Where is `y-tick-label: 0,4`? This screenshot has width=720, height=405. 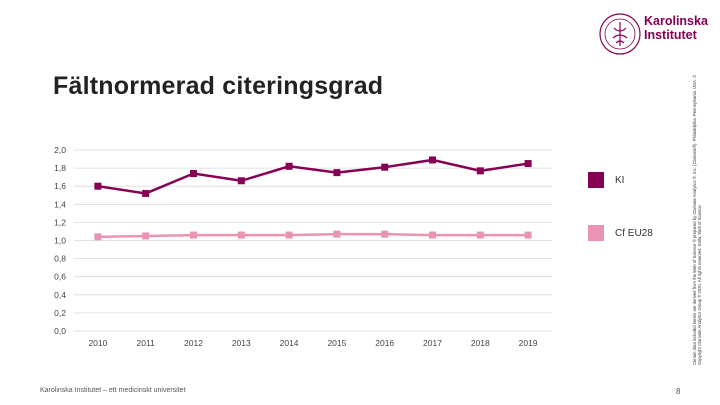 y-tick-label: 0,4 is located at coordinates (60, 295).